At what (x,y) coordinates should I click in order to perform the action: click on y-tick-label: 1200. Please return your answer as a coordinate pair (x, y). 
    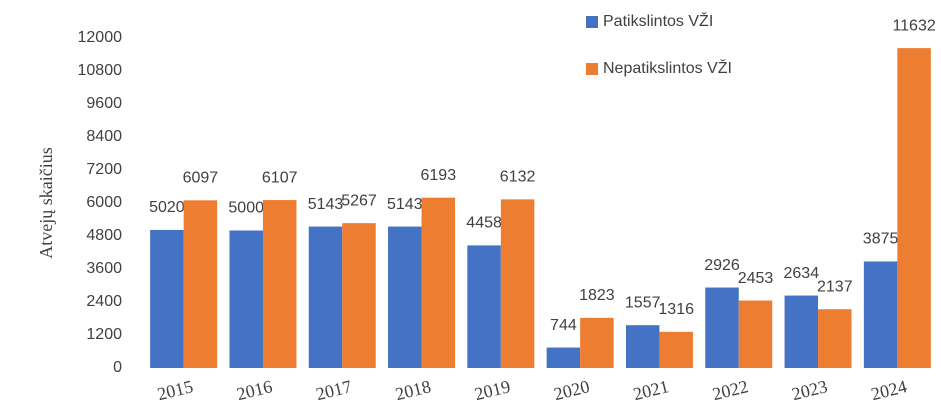
    Looking at the image, I should click on (104, 334).